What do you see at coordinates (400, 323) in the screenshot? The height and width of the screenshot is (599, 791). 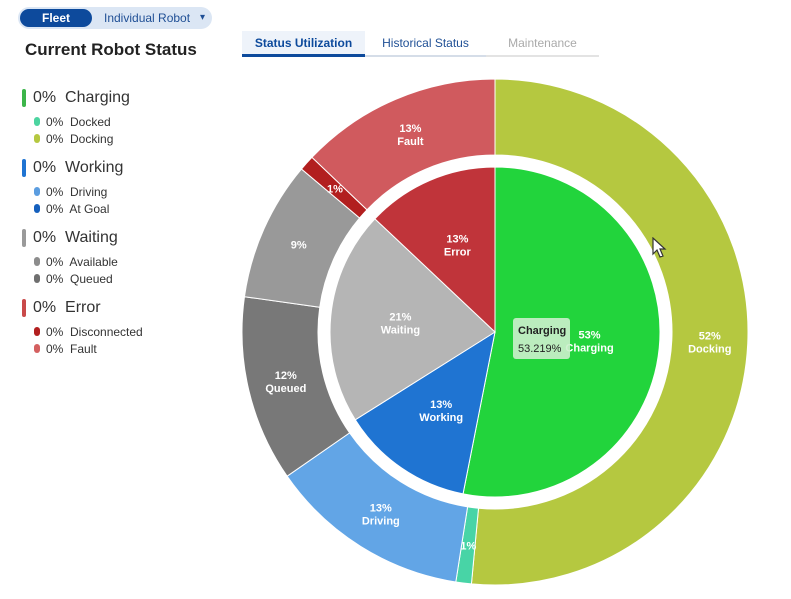 I see `inner-label-waiting: 21% Waiting` at bounding box center [400, 323].